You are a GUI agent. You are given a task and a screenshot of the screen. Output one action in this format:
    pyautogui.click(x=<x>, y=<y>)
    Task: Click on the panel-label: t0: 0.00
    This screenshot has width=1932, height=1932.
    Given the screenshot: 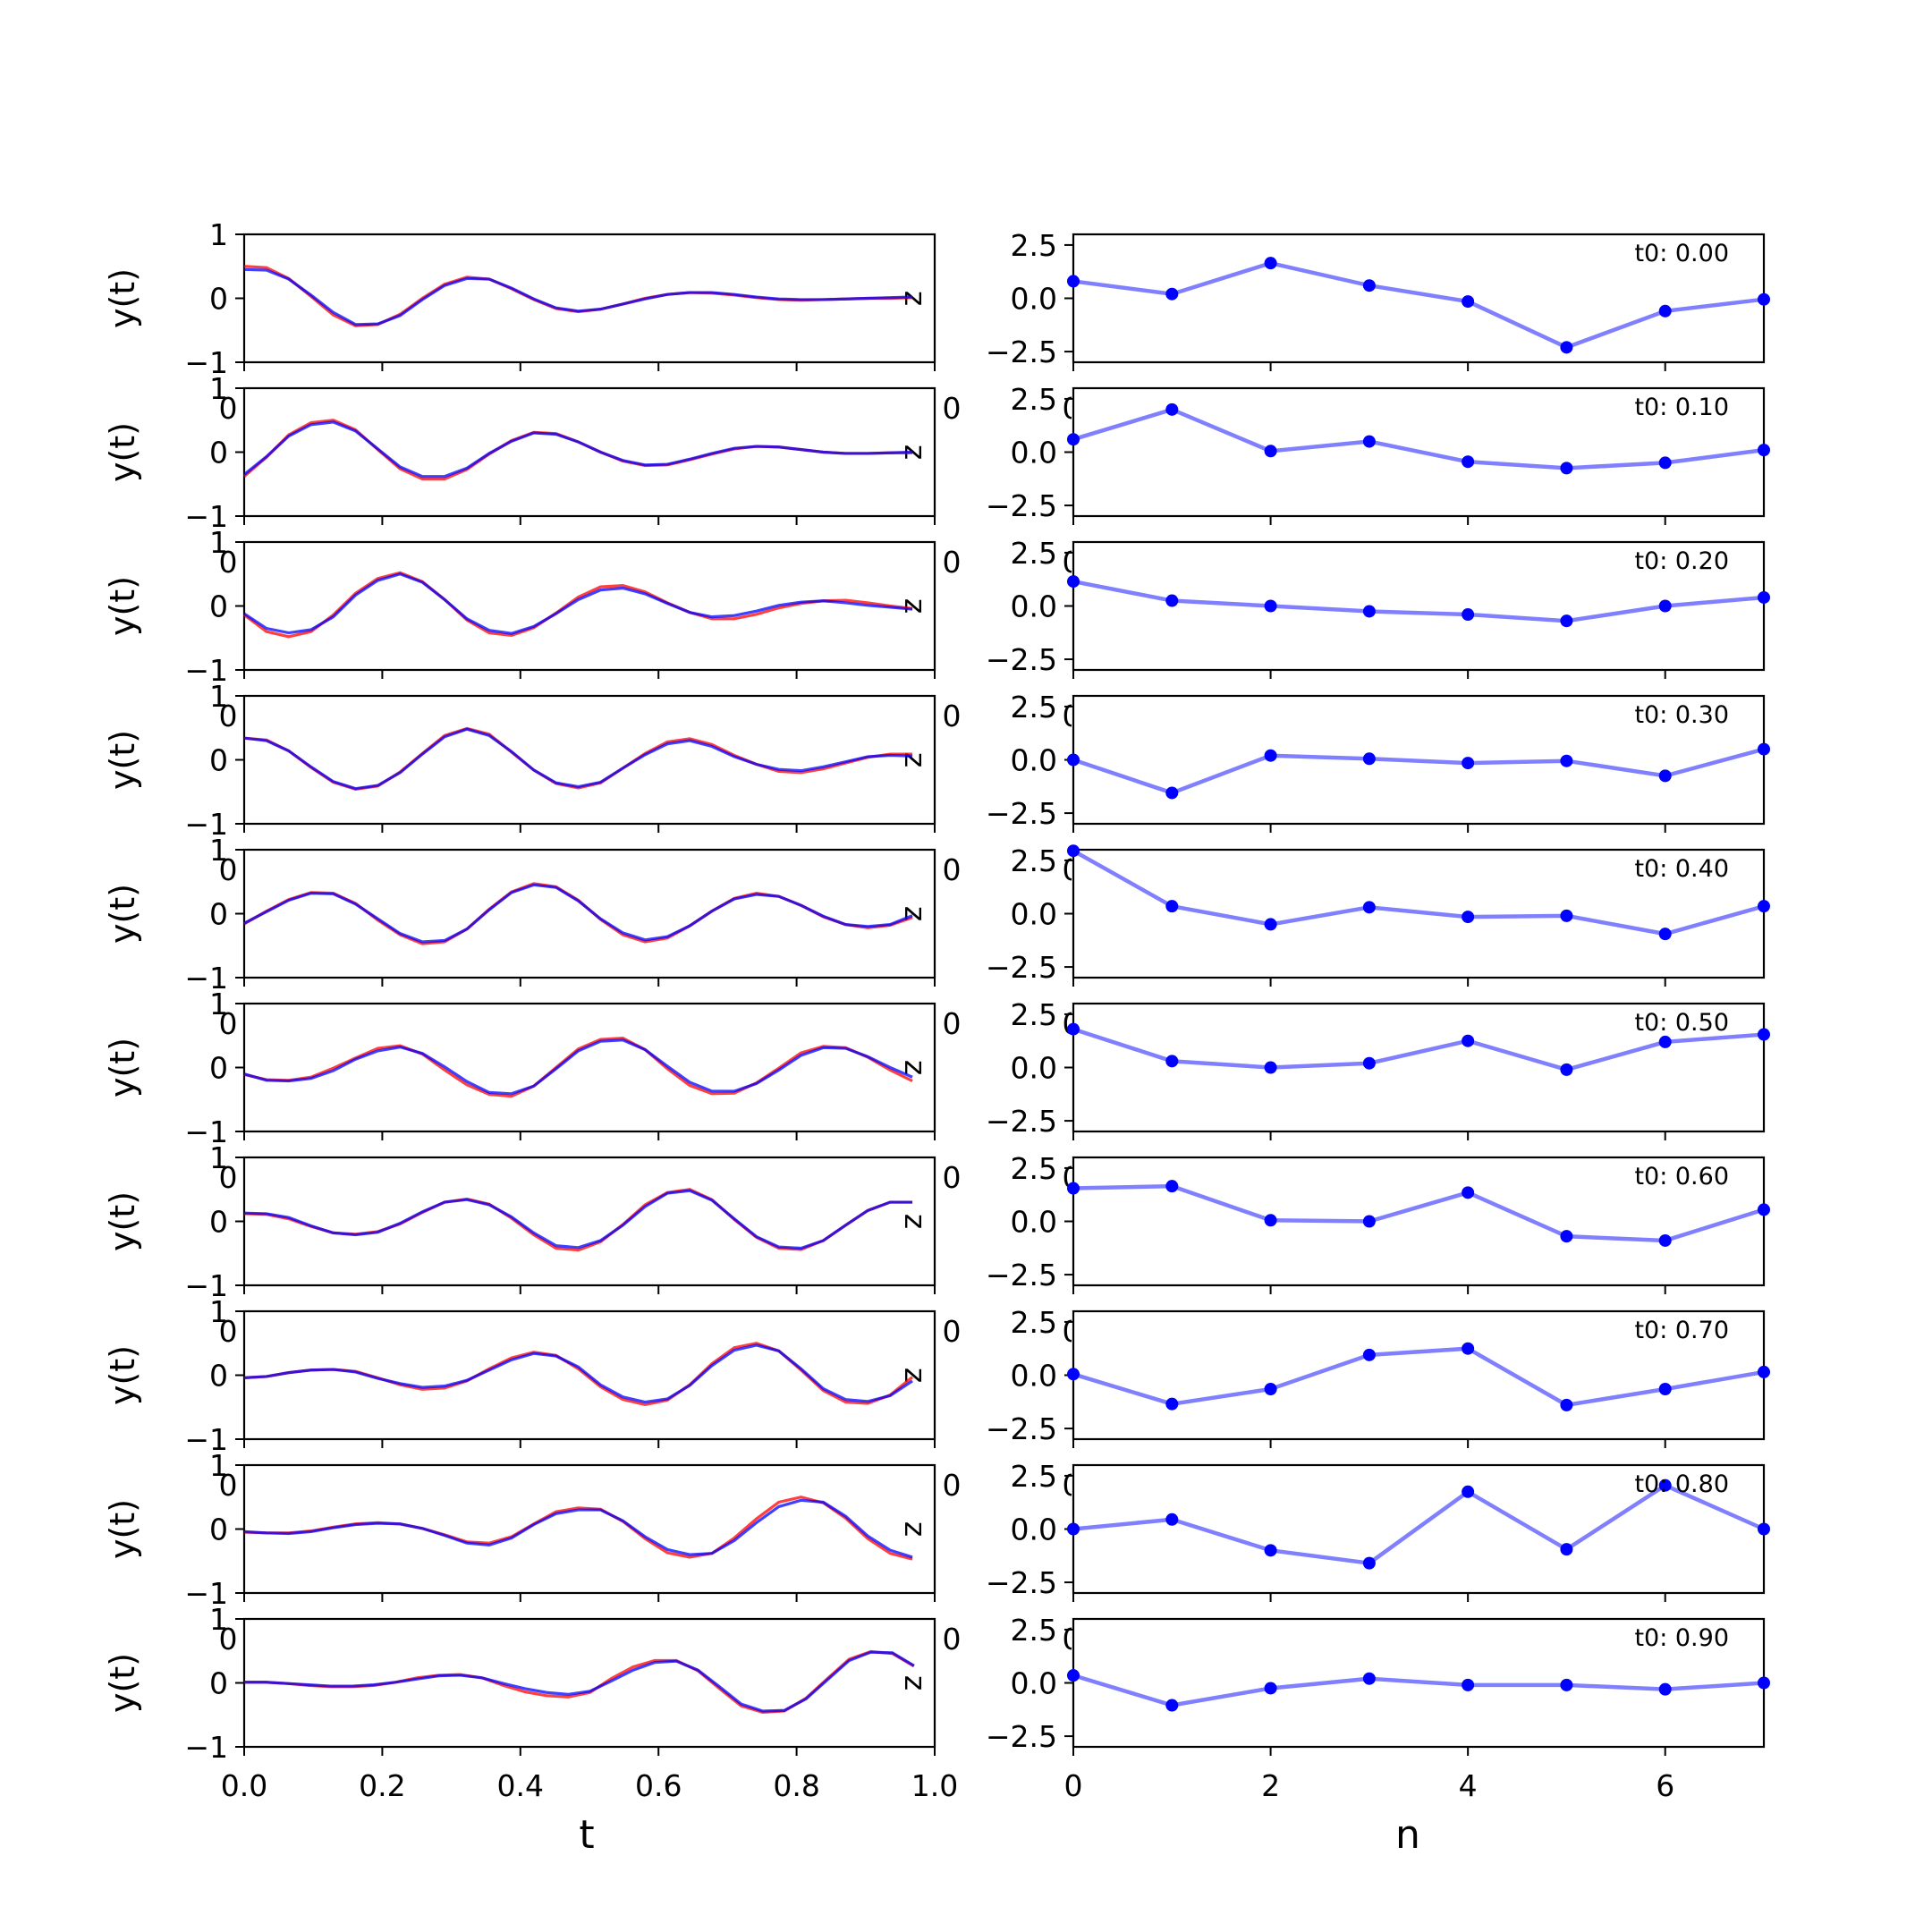 What is the action you would take?
    pyautogui.click(x=1681, y=253)
    